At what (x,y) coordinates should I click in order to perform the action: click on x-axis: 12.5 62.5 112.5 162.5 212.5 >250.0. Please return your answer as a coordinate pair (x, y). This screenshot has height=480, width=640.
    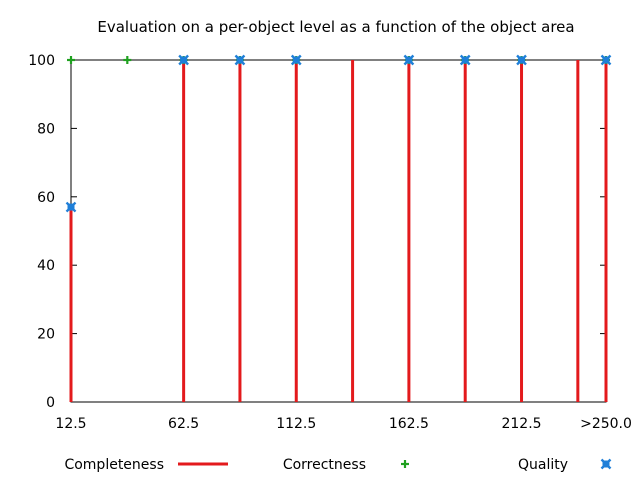
    Looking at the image, I should click on (343, 414).